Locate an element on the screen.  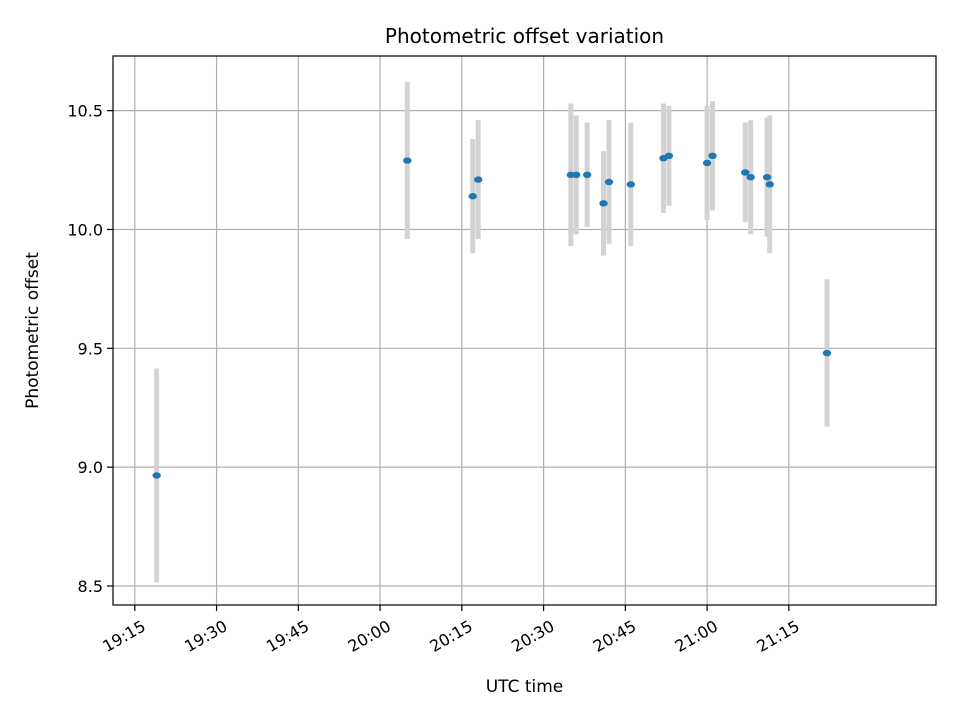
x-axis-label: UTC time is located at coordinates (525, 687).